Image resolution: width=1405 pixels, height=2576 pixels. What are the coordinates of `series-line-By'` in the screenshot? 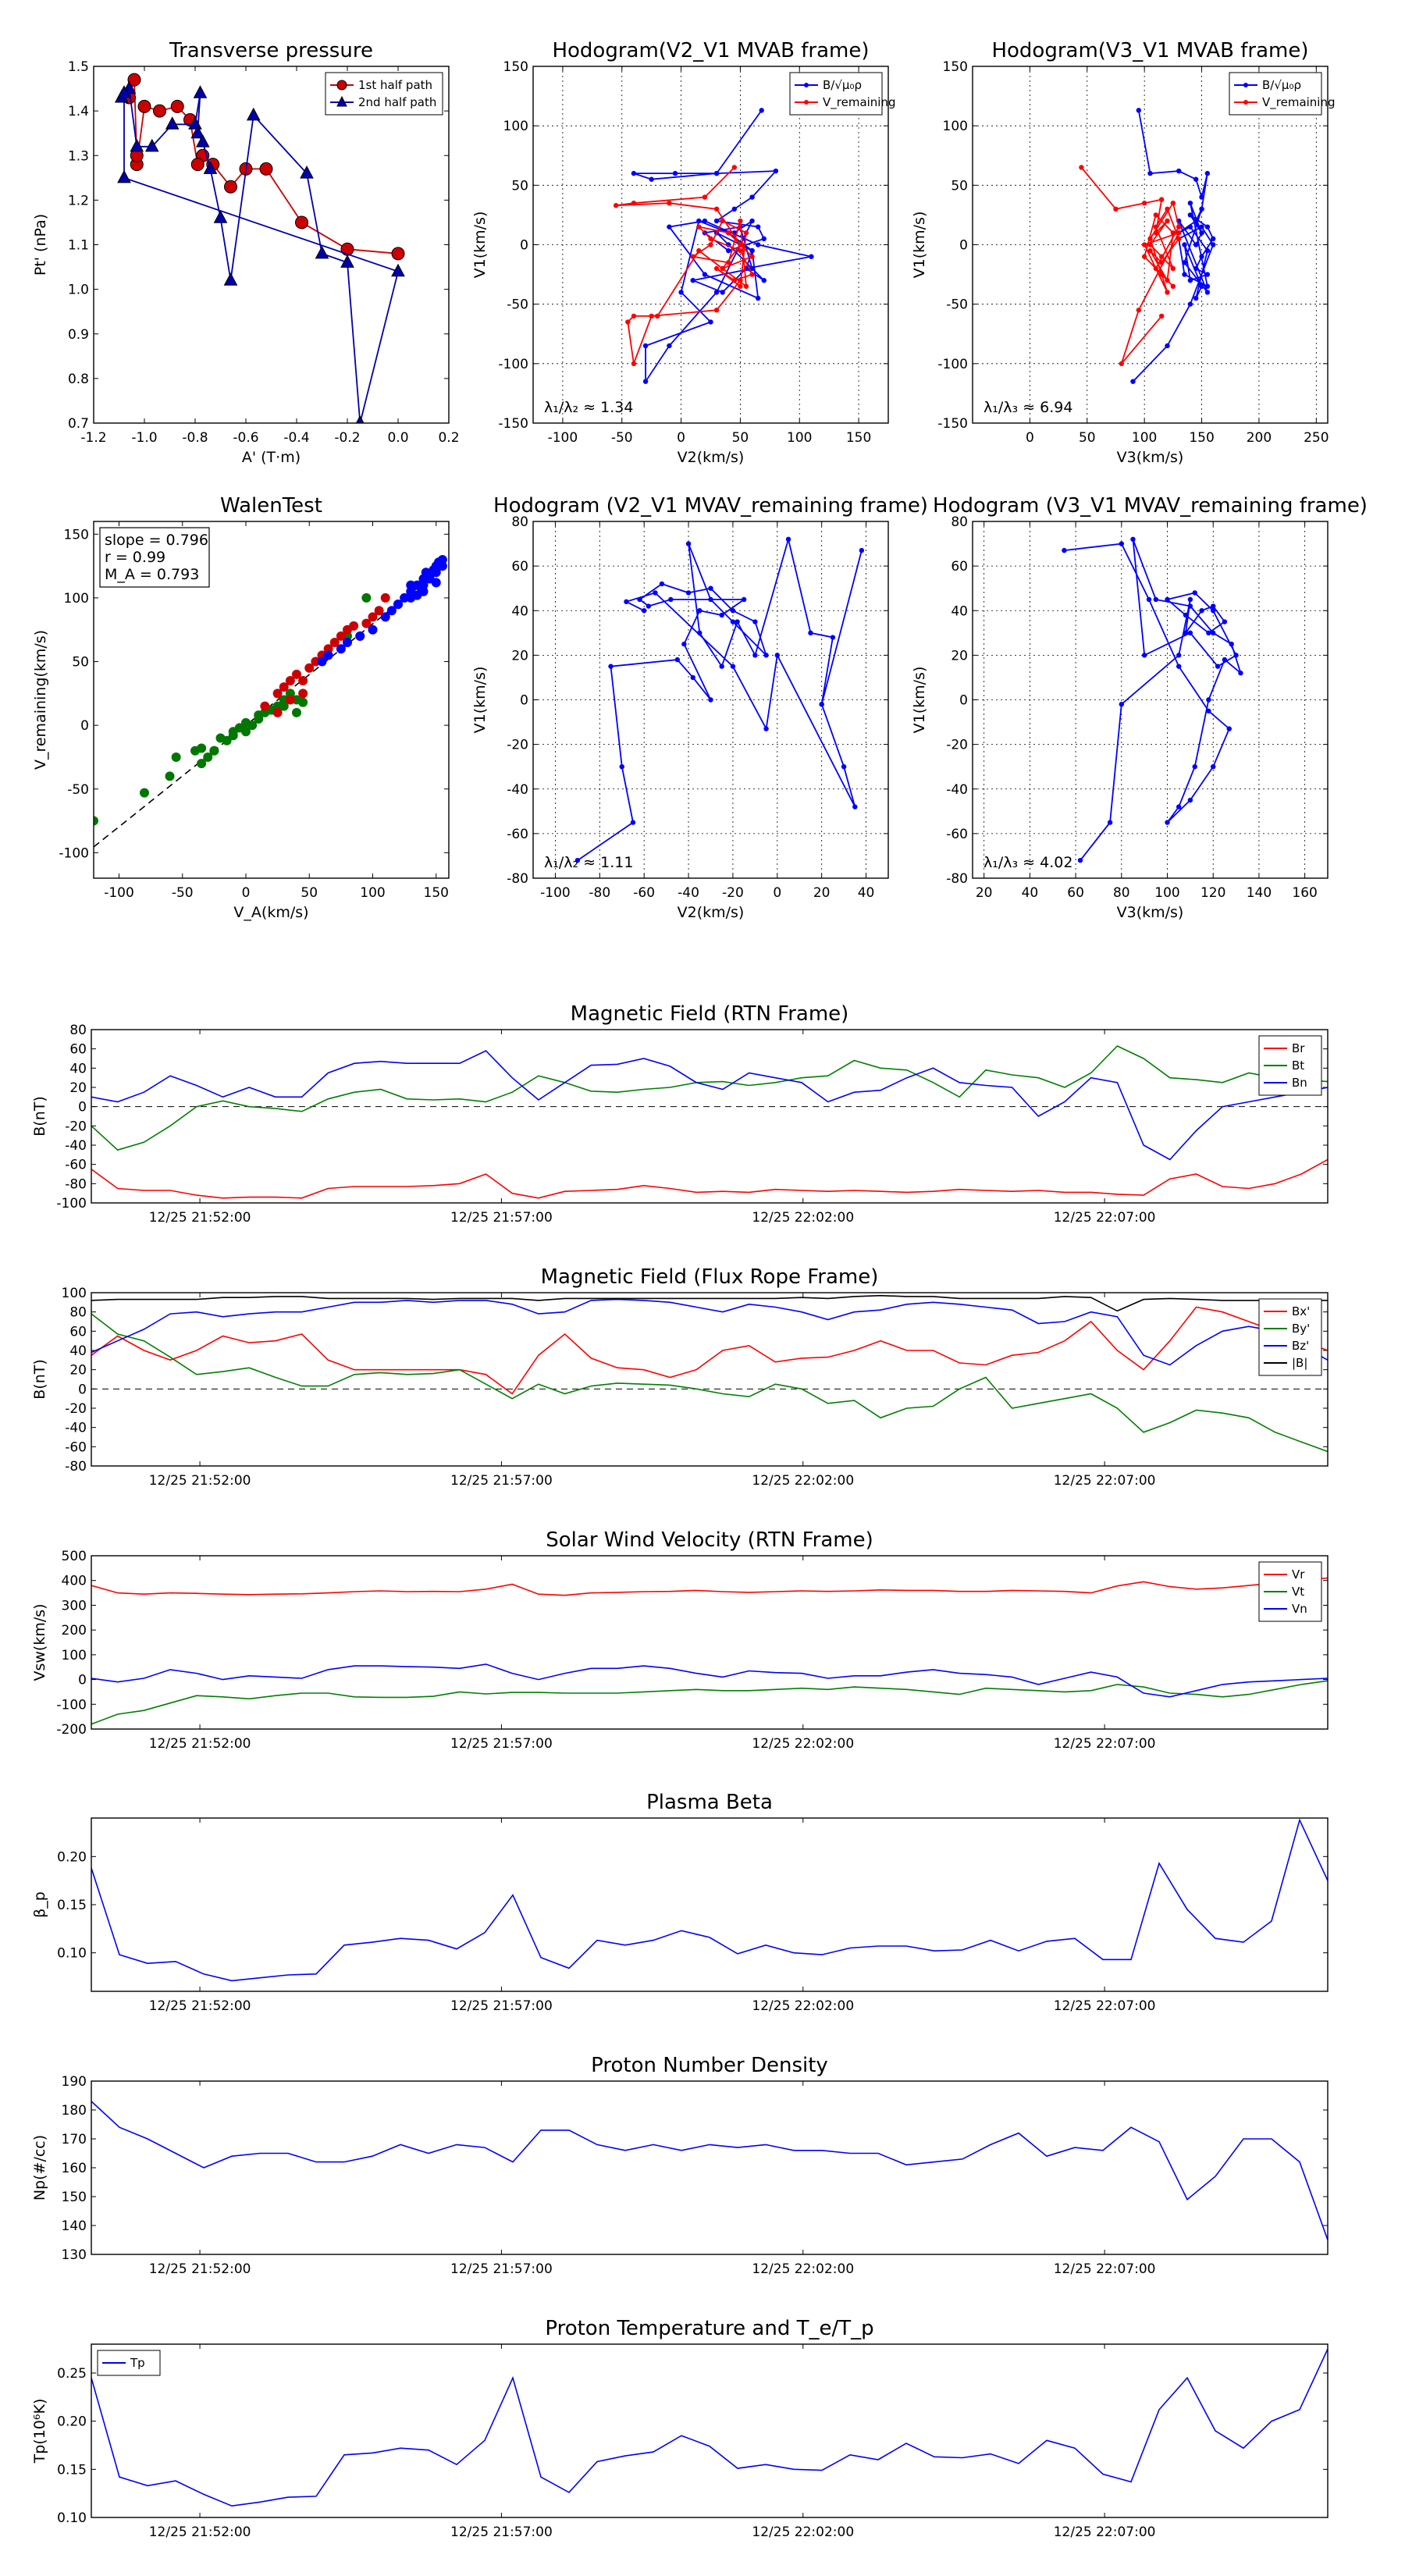 It's located at (710, 1383).